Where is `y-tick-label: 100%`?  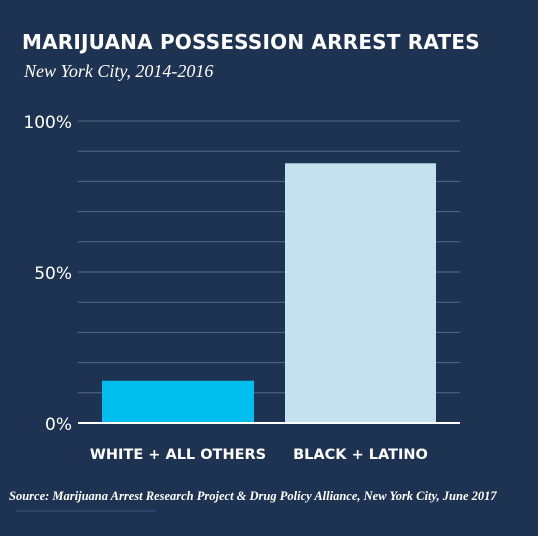
y-tick-label: 100% is located at coordinates (47, 123).